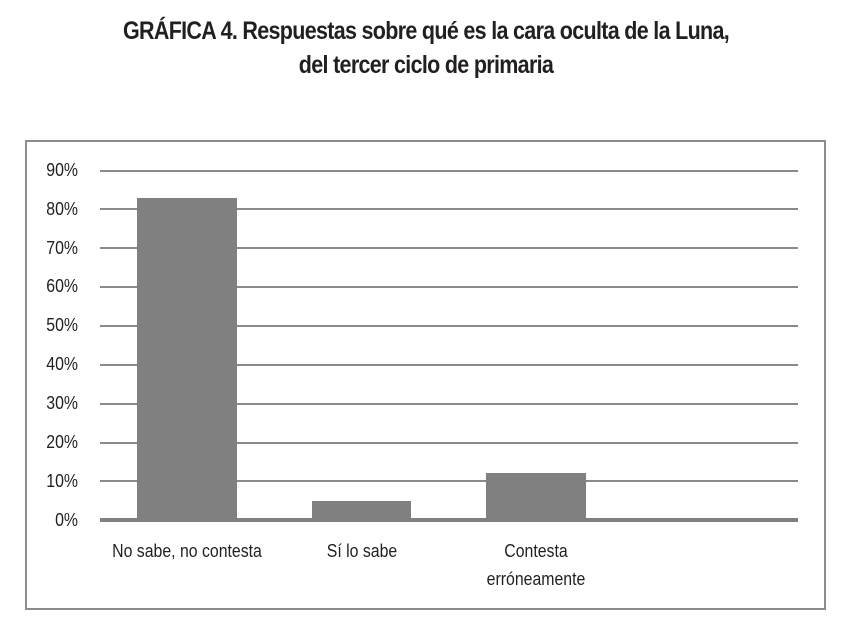 This screenshot has width=852, height=639. I want to click on bar-si-lo-sabe, so click(361, 510).